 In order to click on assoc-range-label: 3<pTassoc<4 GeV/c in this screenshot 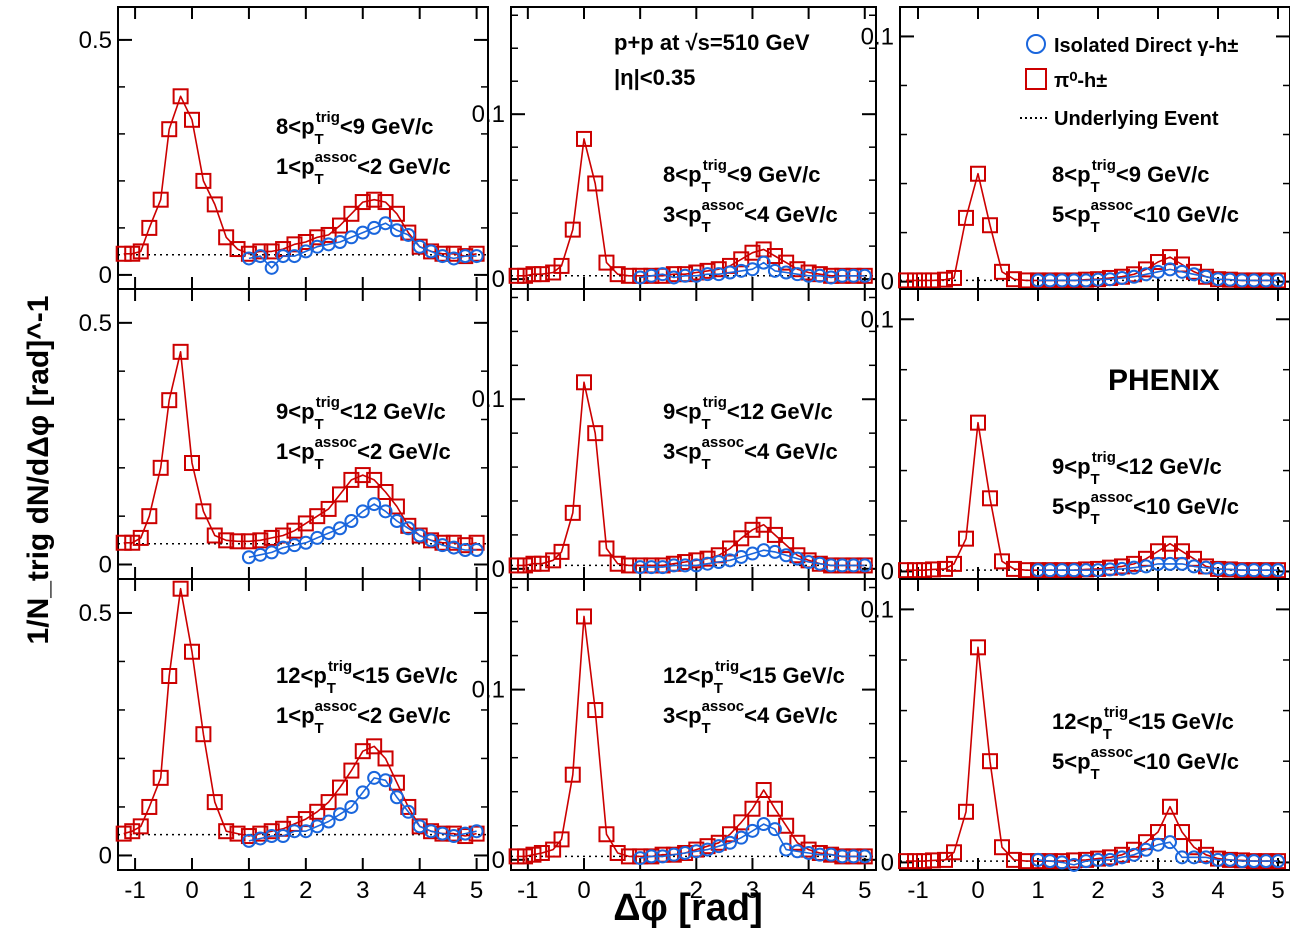, I will do `click(750, 216)`.